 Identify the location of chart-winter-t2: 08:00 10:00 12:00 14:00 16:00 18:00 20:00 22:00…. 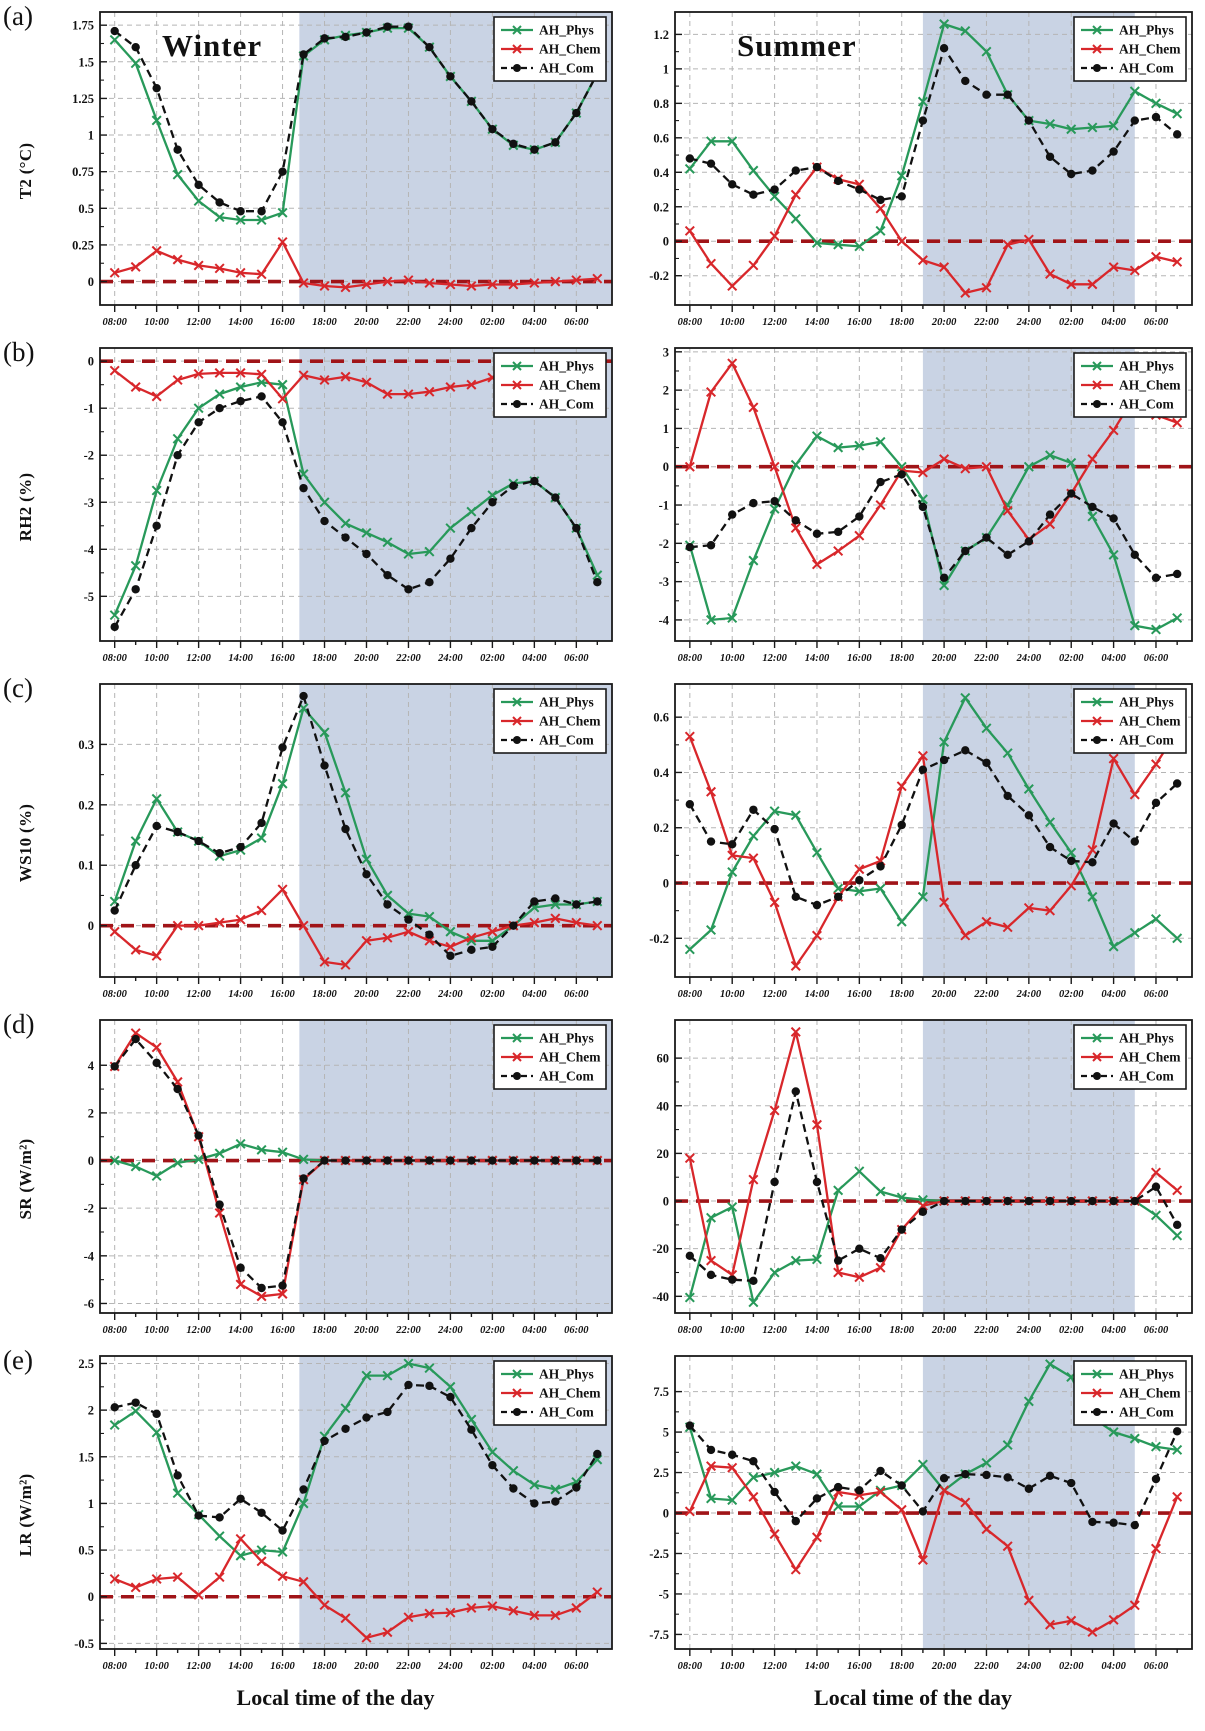
(335, 171).